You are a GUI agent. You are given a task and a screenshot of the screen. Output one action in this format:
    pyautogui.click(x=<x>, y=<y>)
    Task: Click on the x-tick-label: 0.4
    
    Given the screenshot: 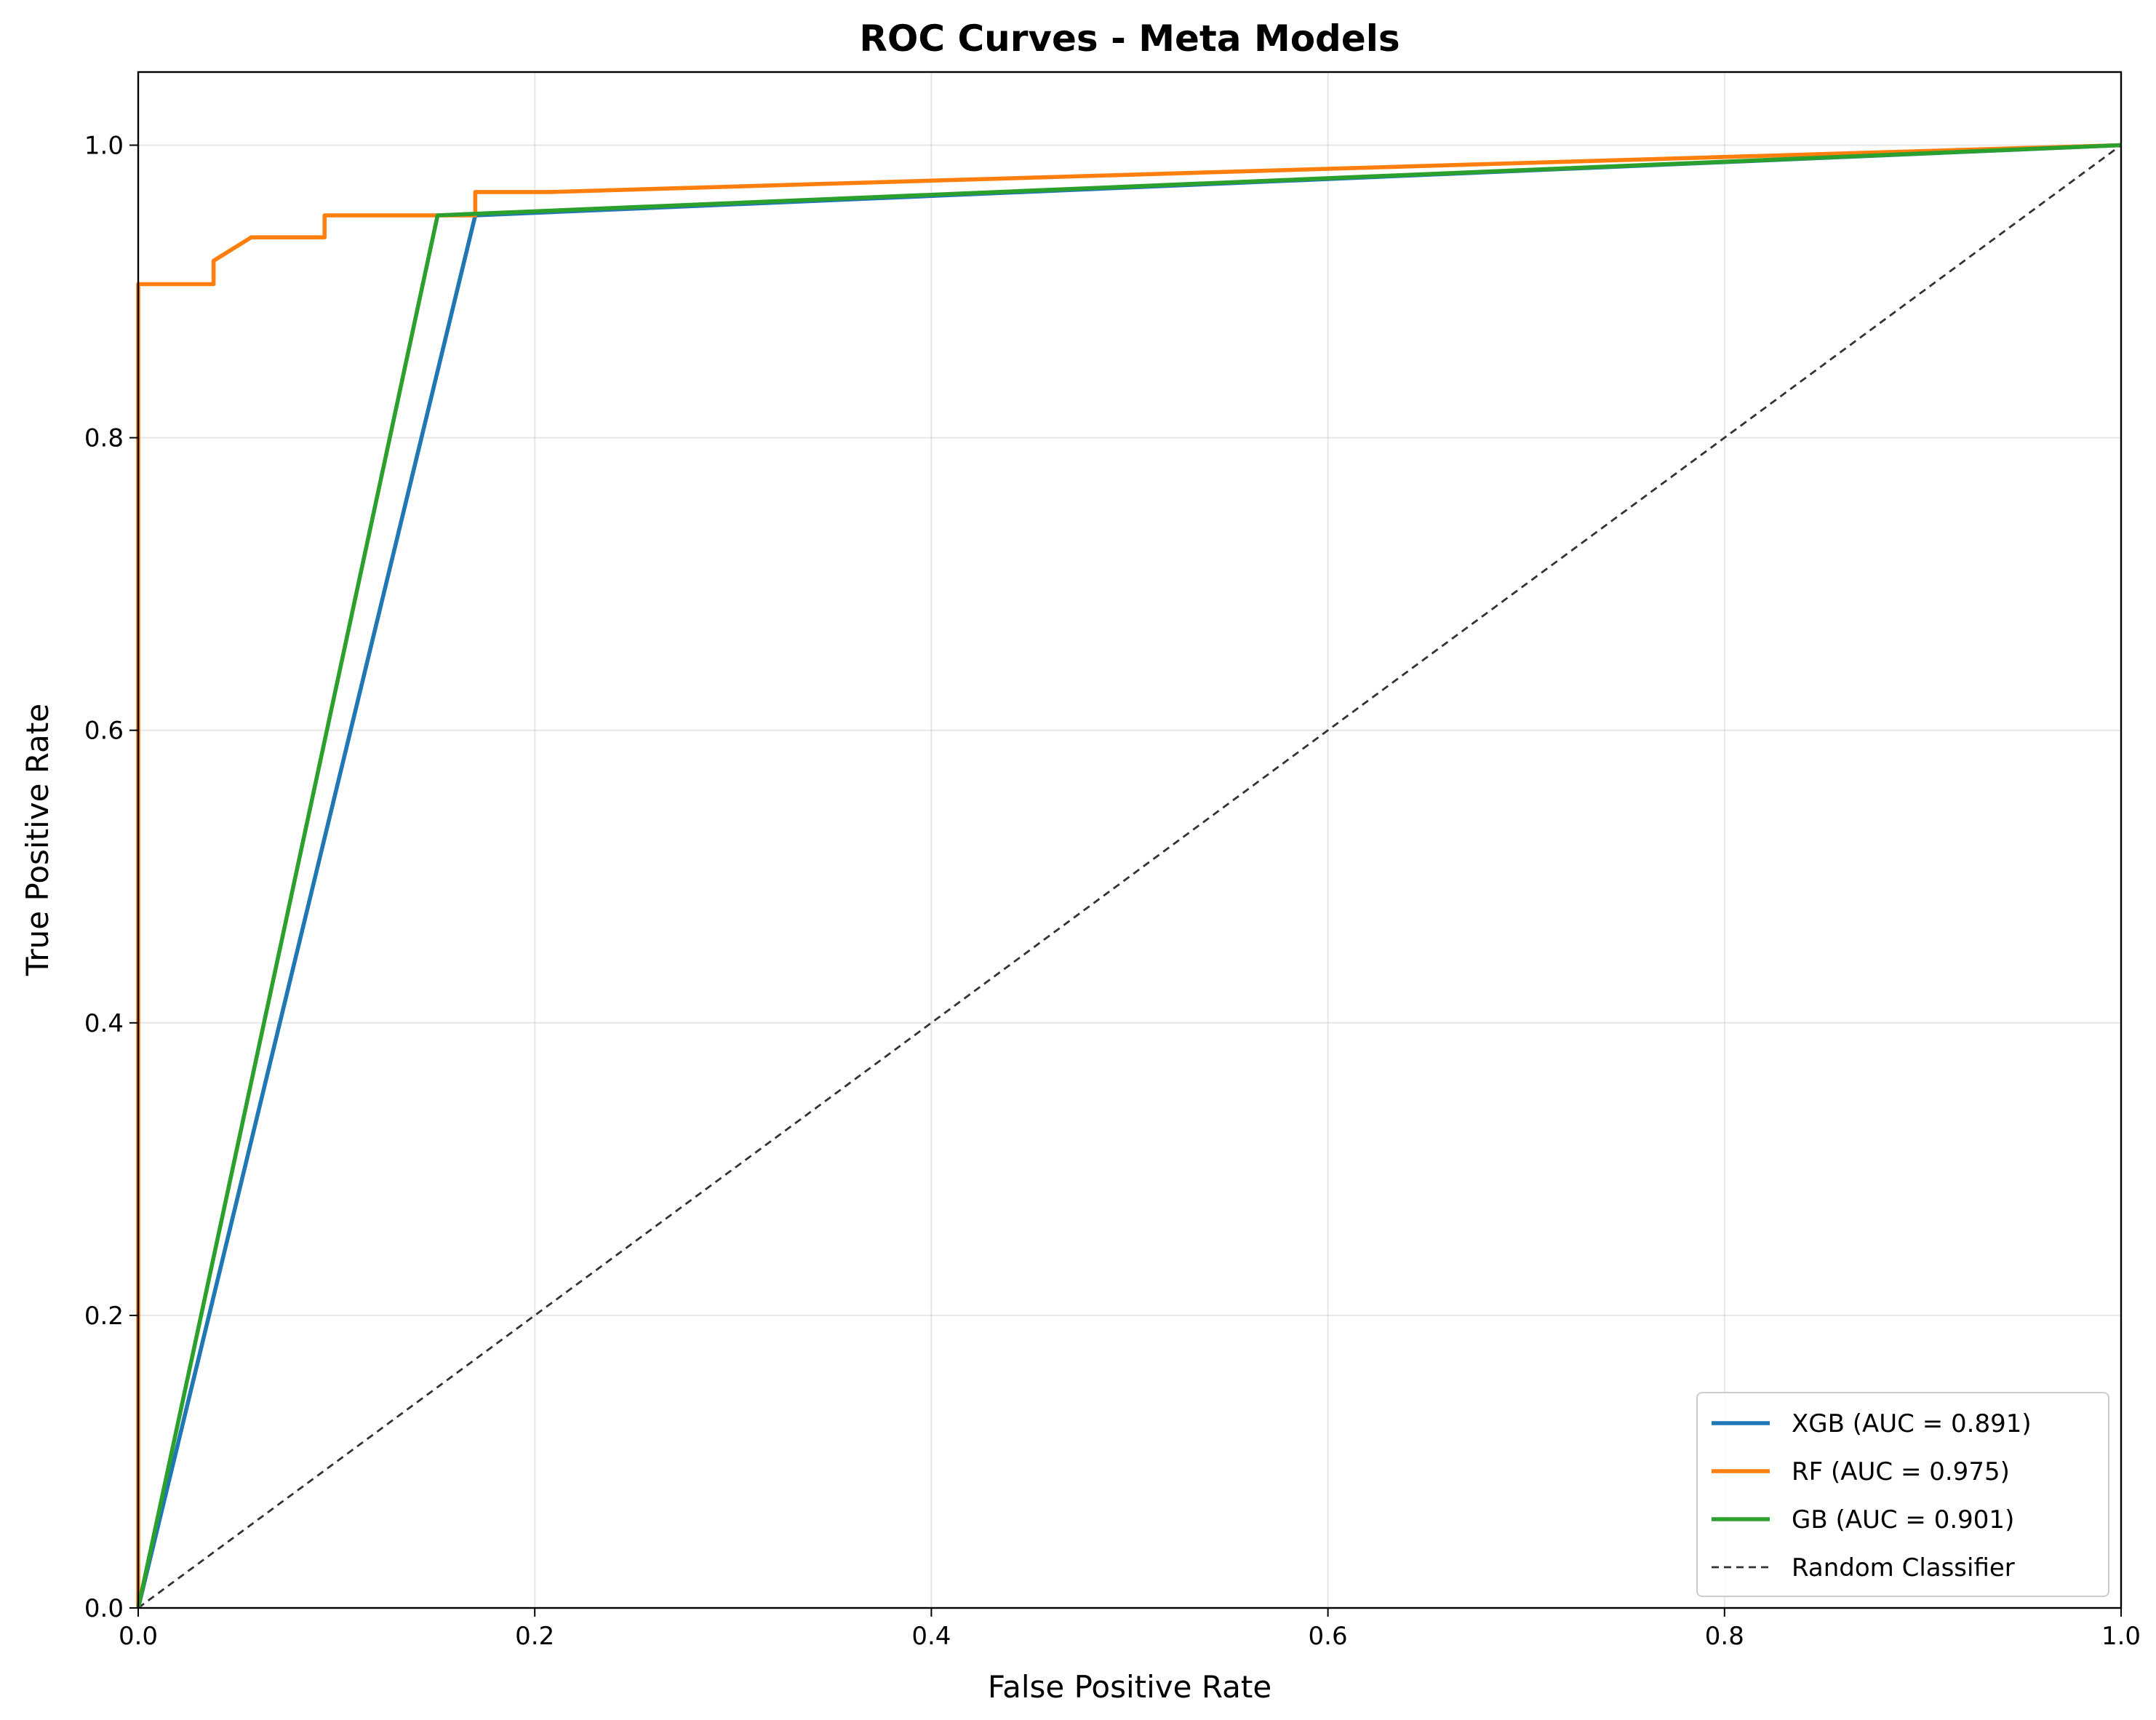 What is the action you would take?
    pyautogui.click(x=931, y=1637)
    